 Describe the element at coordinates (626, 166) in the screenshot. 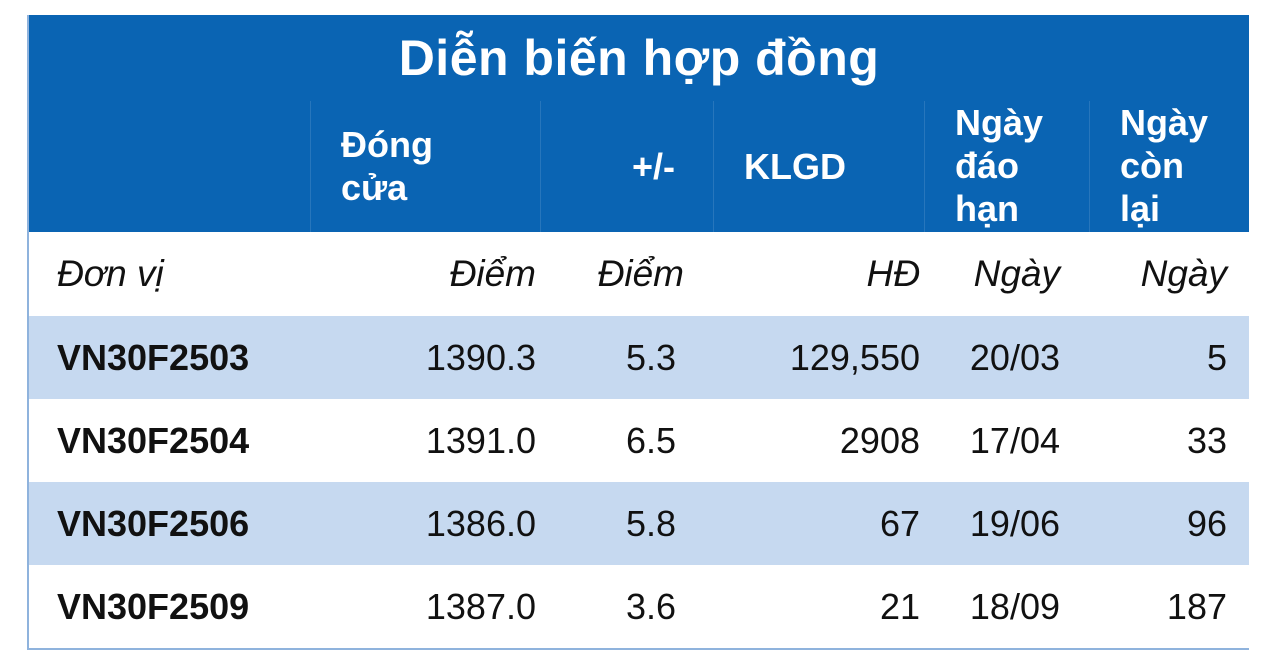

I see `header-change: +/-` at that location.